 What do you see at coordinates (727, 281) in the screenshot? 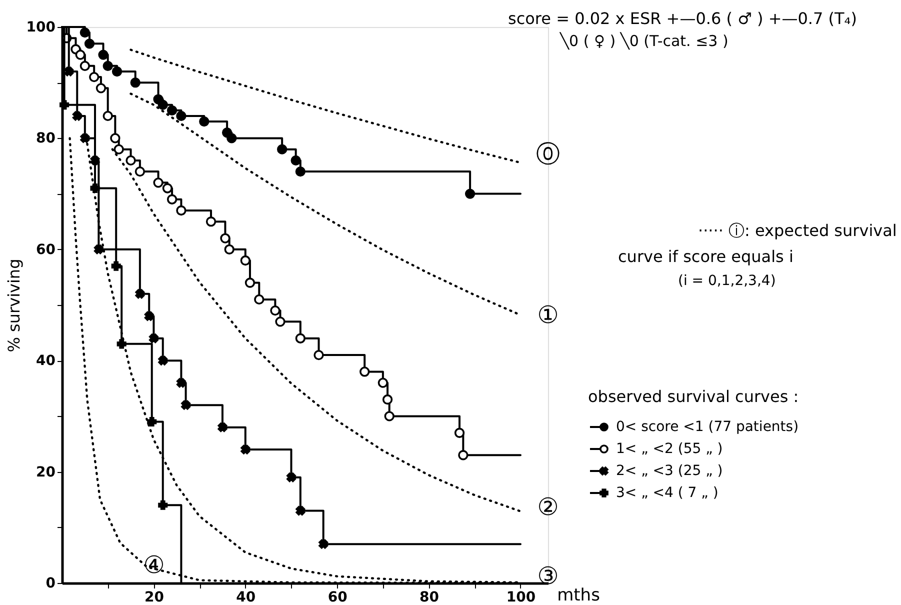
I see `text: (i = 0,1,2,3,4)` at bounding box center [727, 281].